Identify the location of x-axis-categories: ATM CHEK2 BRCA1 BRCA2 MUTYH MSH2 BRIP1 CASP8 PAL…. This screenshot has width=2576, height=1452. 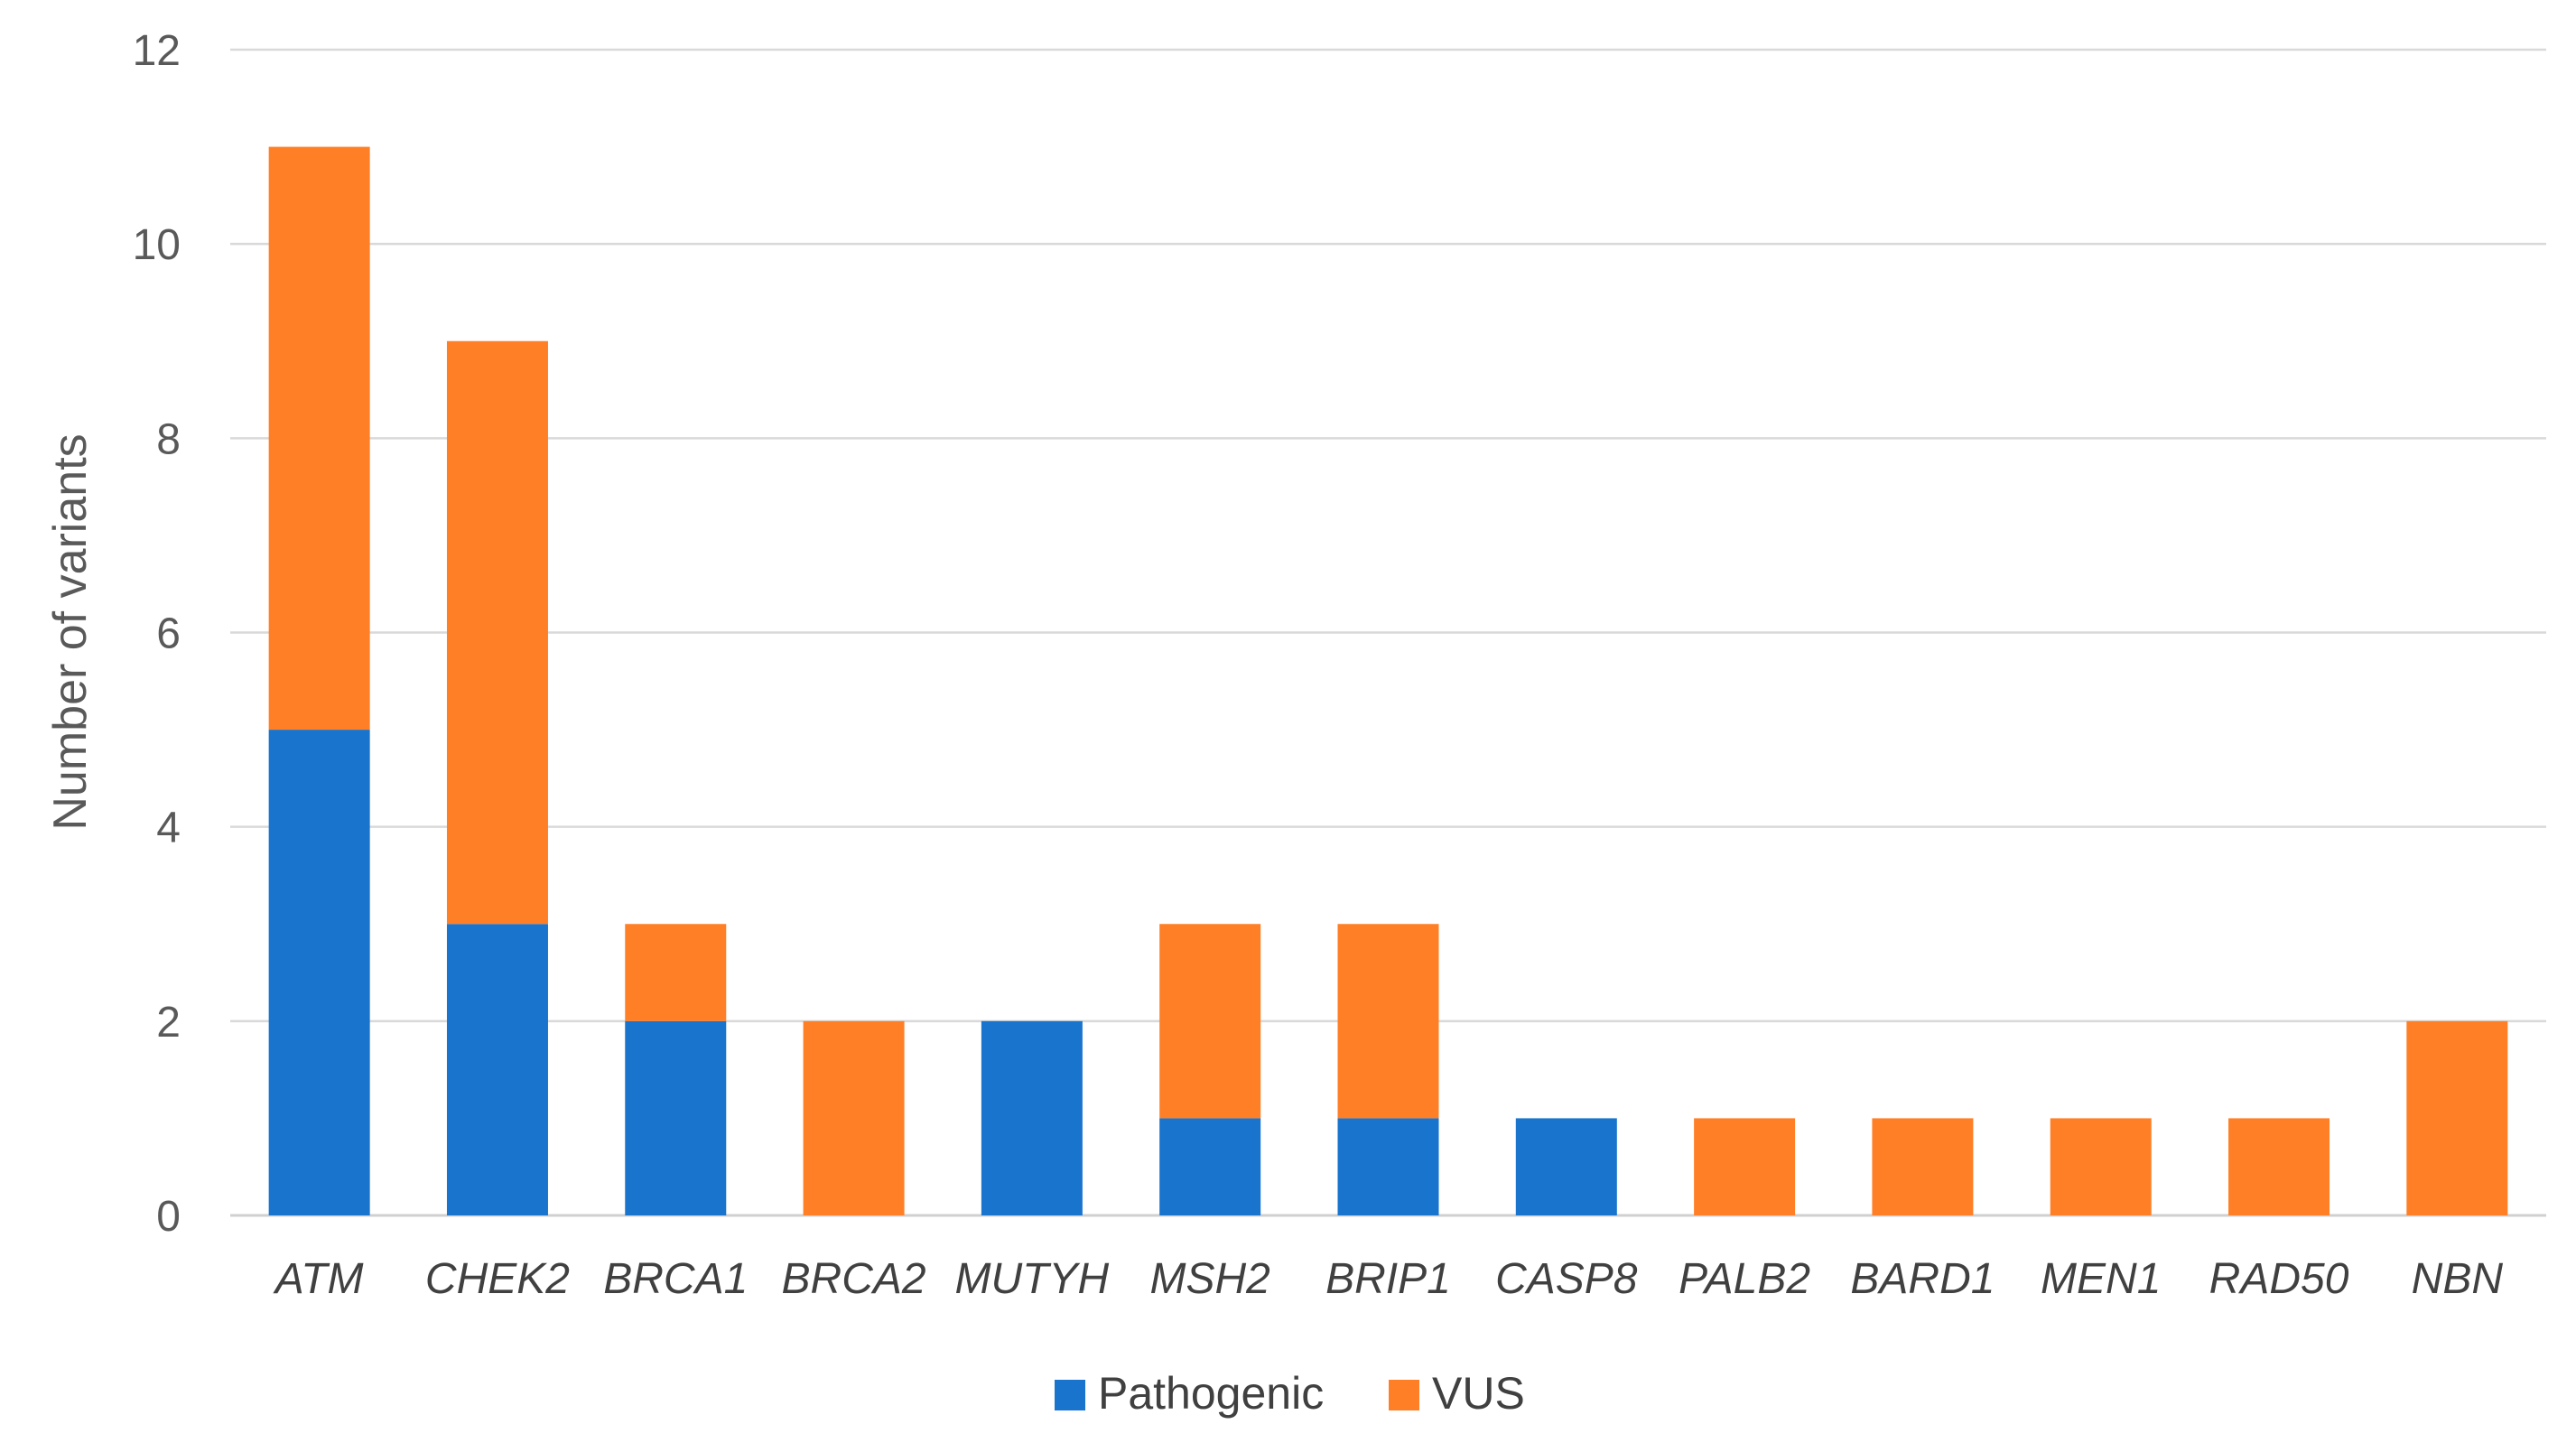
(1388, 1279).